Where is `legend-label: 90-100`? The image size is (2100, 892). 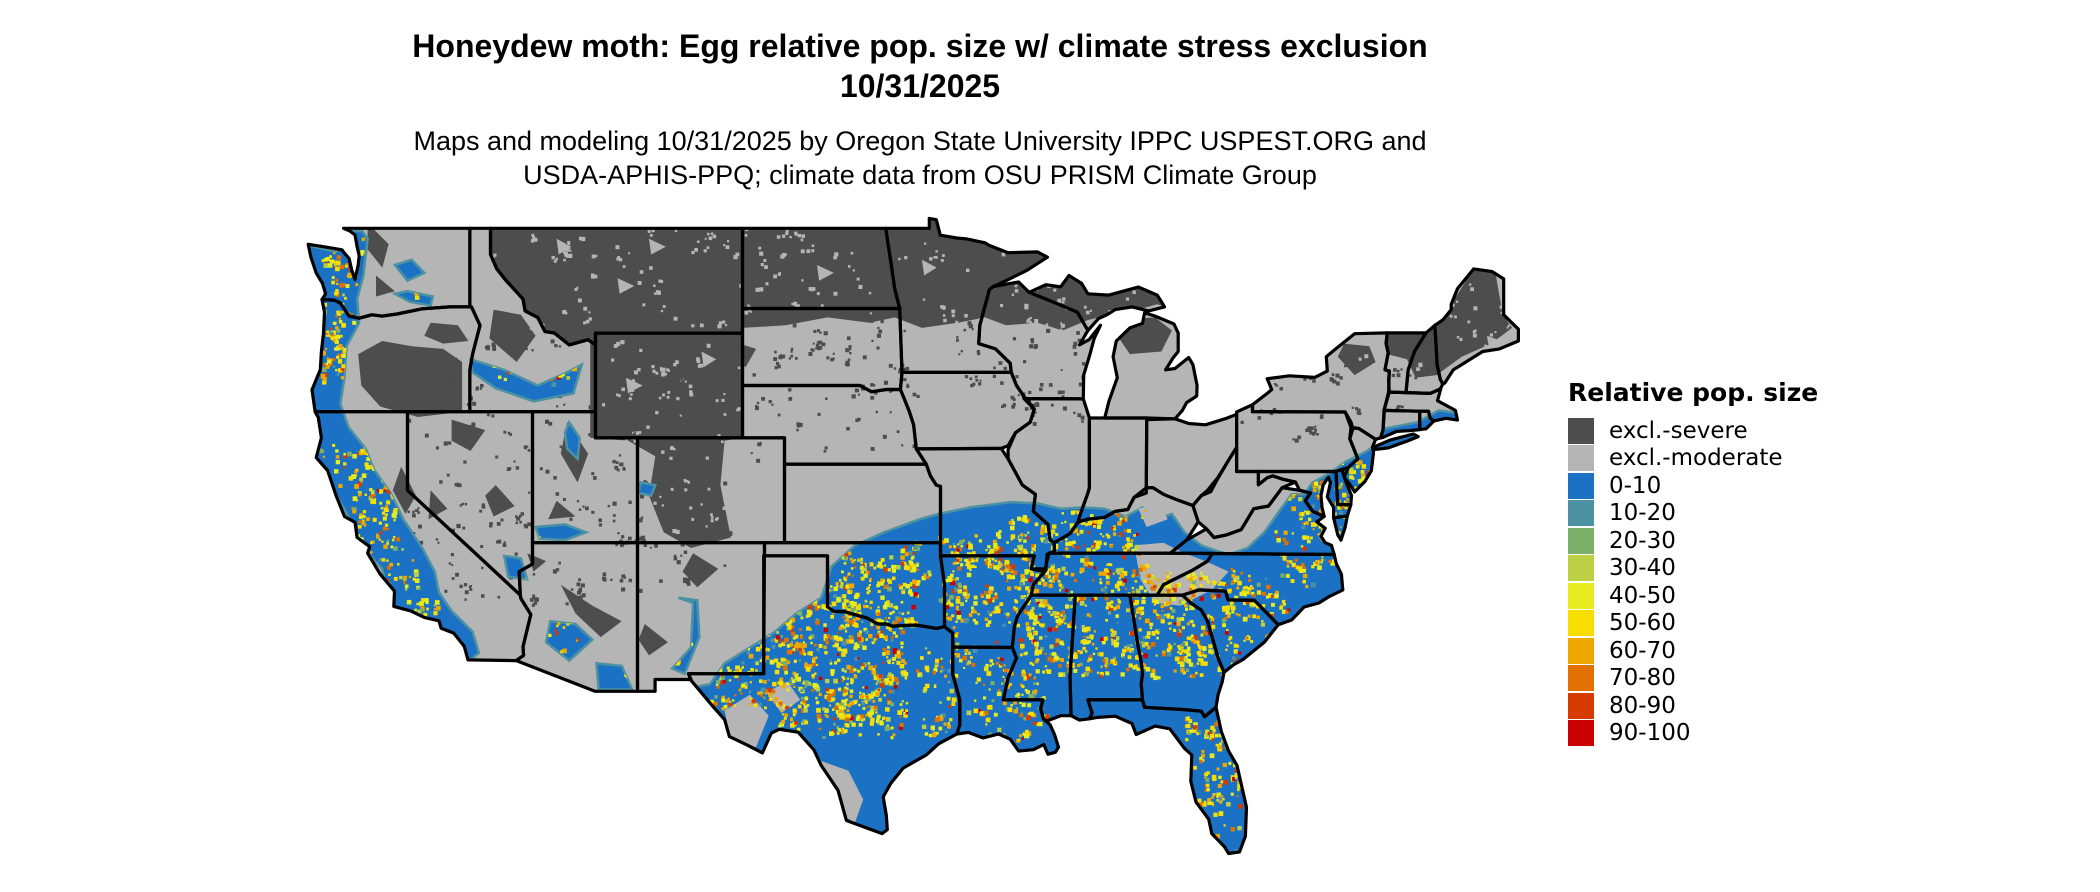
legend-label: 90-100 is located at coordinates (1650, 733).